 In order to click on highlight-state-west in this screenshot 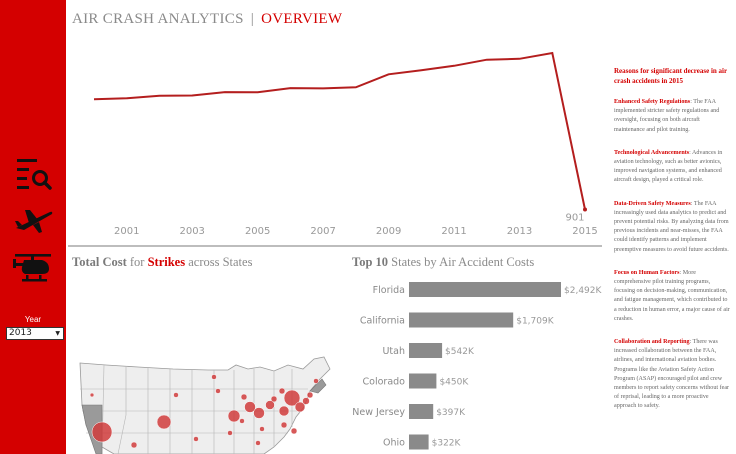, I will do `click(92, 429)`.